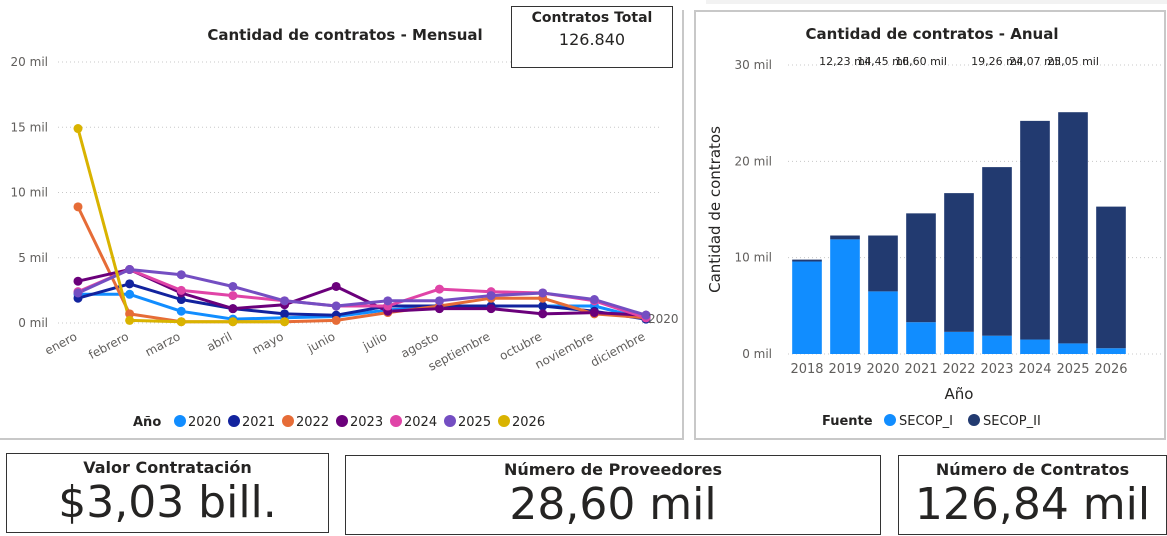 This screenshot has height=536, width=1167. I want to click on kpi-card-proveedores: Número de Proveedores 28,60 mil, so click(613, 495).